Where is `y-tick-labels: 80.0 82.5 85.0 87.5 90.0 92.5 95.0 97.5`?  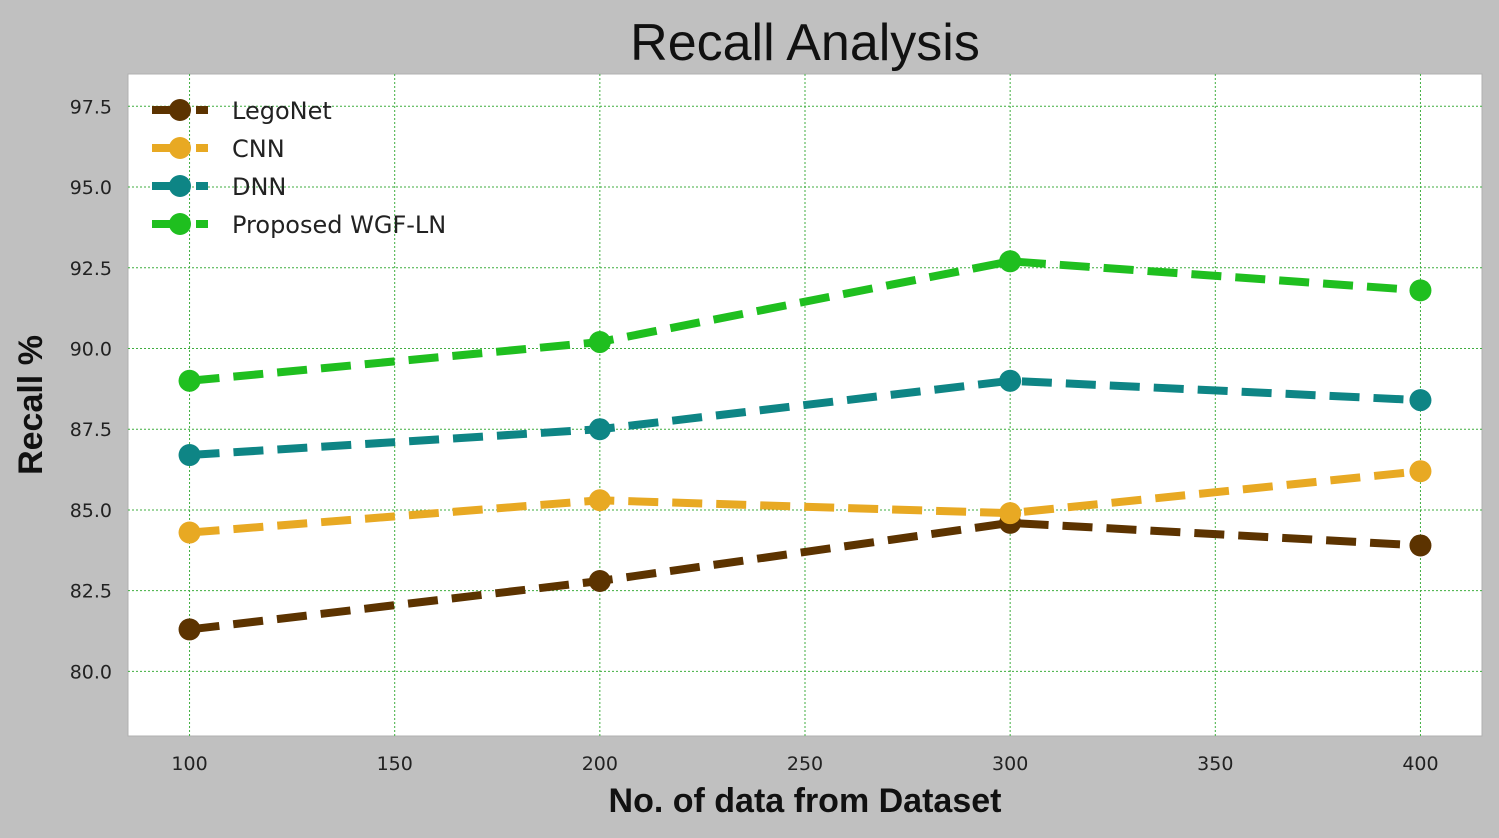
y-tick-labels: 80.0 82.5 85.0 87.5 90.0 92.5 95.0 97.5 is located at coordinates (91, 389).